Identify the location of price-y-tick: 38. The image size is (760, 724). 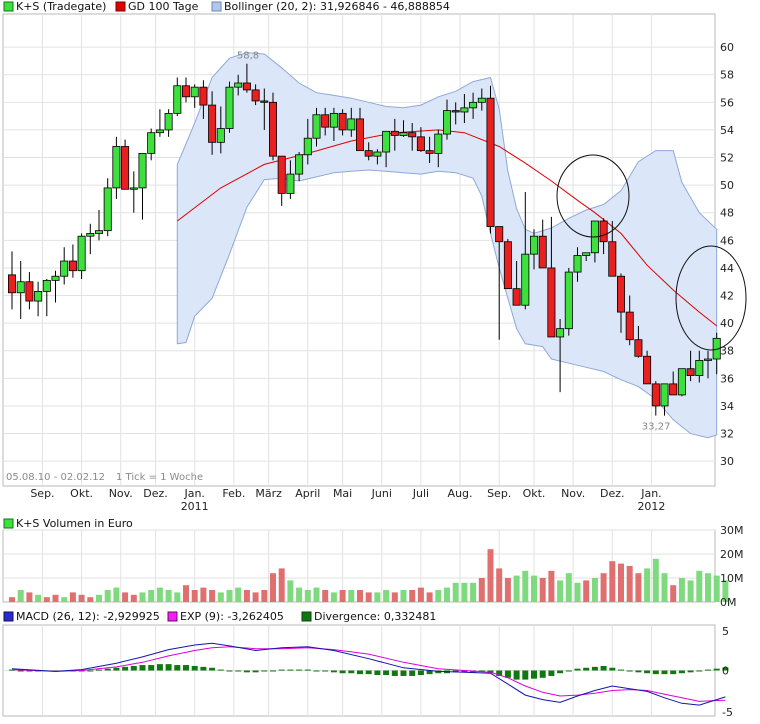
(727, 351).